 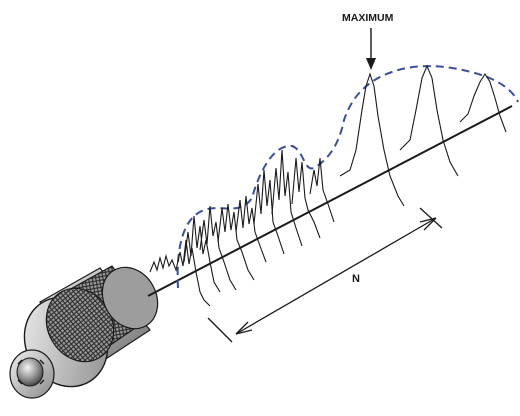 I want to click on dimension-arrow-left, so click(x=244, y=328).